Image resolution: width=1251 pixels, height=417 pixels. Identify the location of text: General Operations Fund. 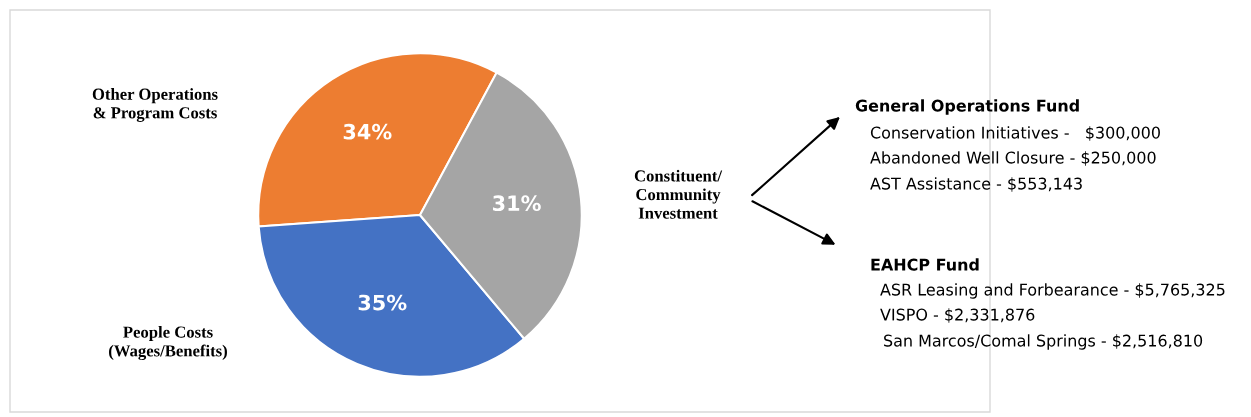
(967, 107).